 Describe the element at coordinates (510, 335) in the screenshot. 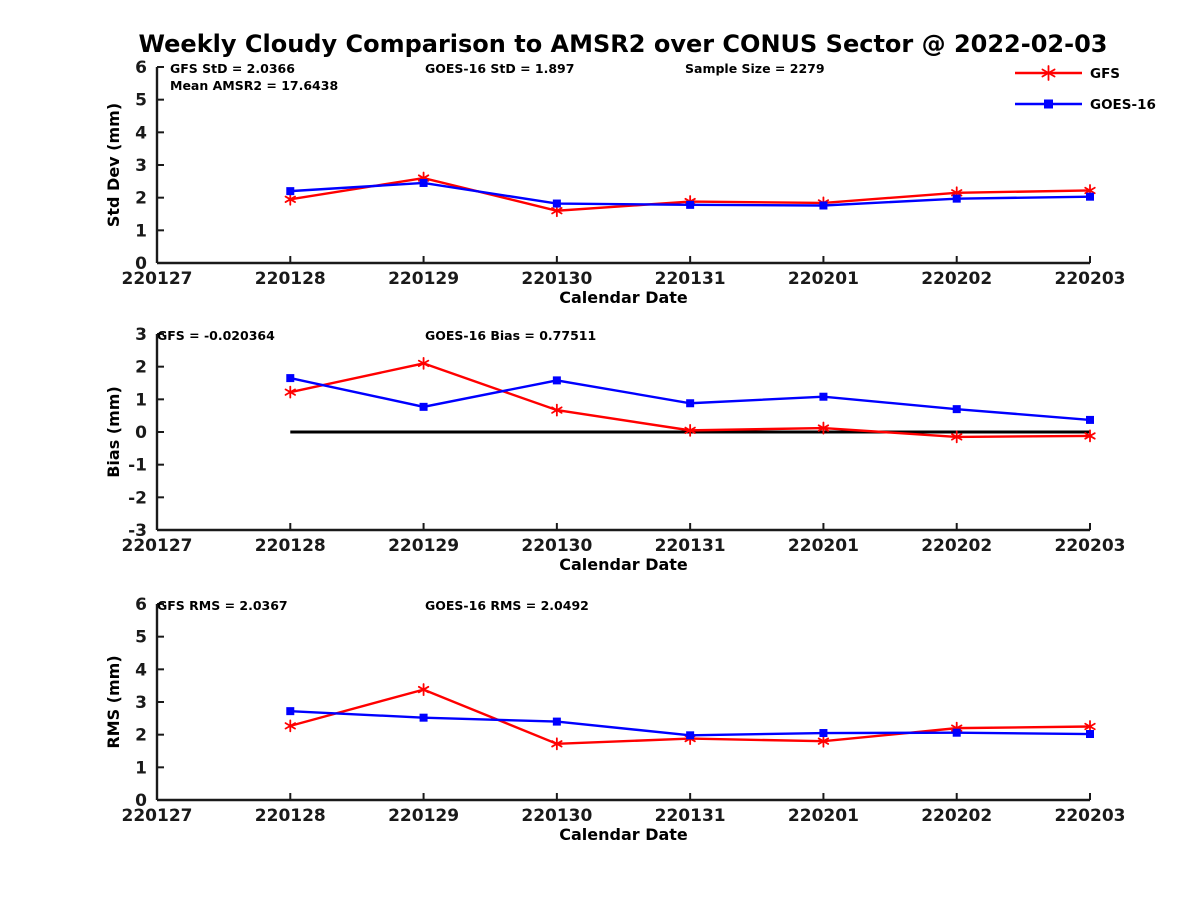

I see `chart-annotation: GOES-16 Bias = 0.77511` at that location.